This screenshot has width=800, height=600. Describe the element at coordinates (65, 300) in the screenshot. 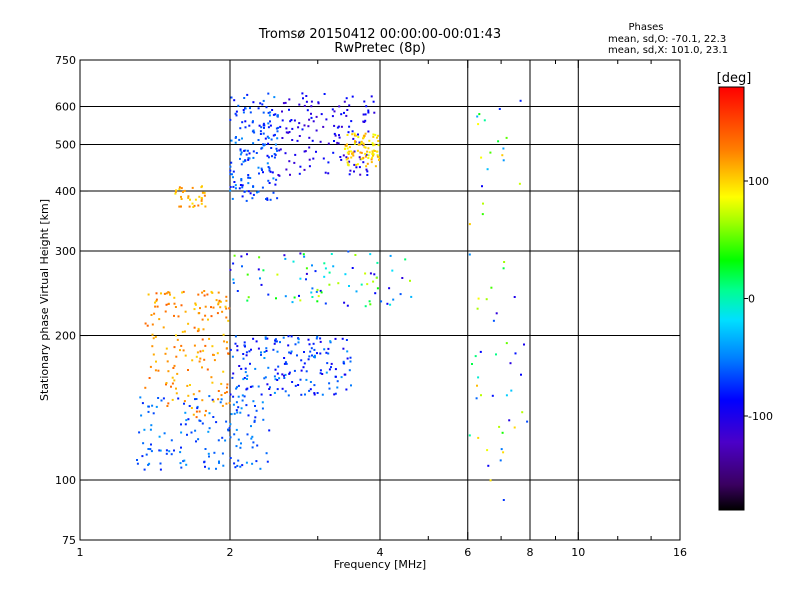

I see `y-tick-labels: 75 100 200 300 400 500 600 750` at that location.